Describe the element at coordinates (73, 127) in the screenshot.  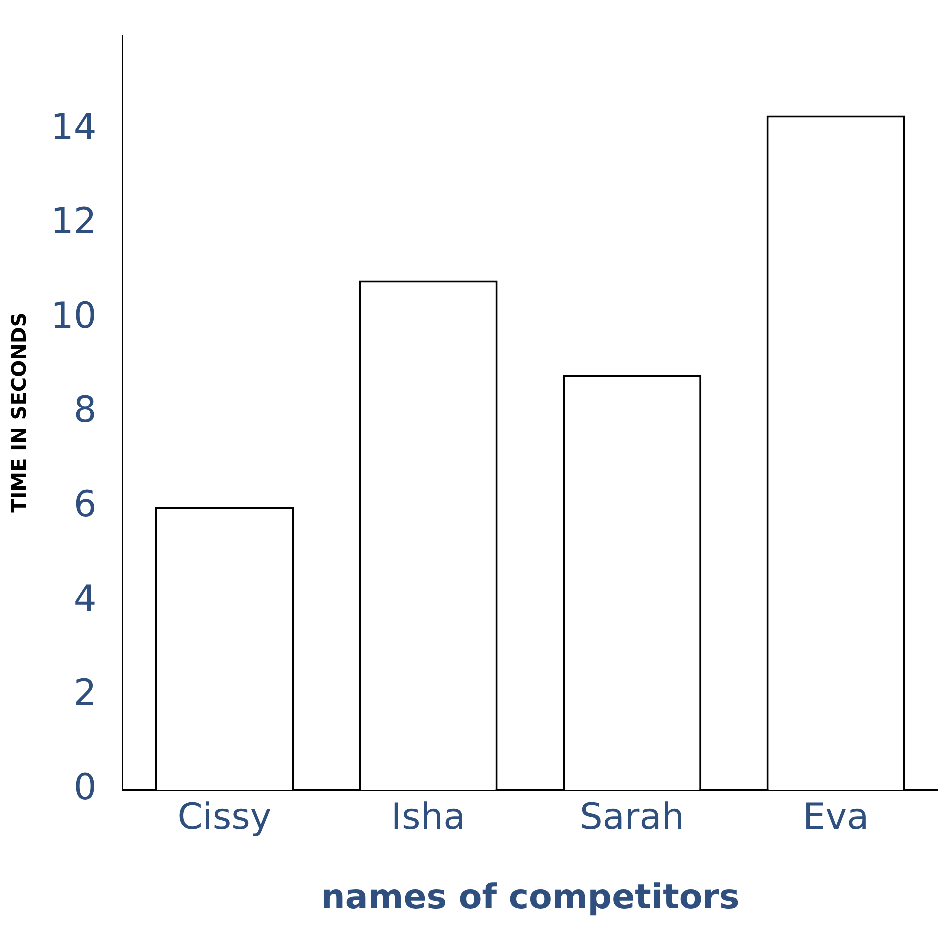
I see `y-tick-label: 14` at that location.